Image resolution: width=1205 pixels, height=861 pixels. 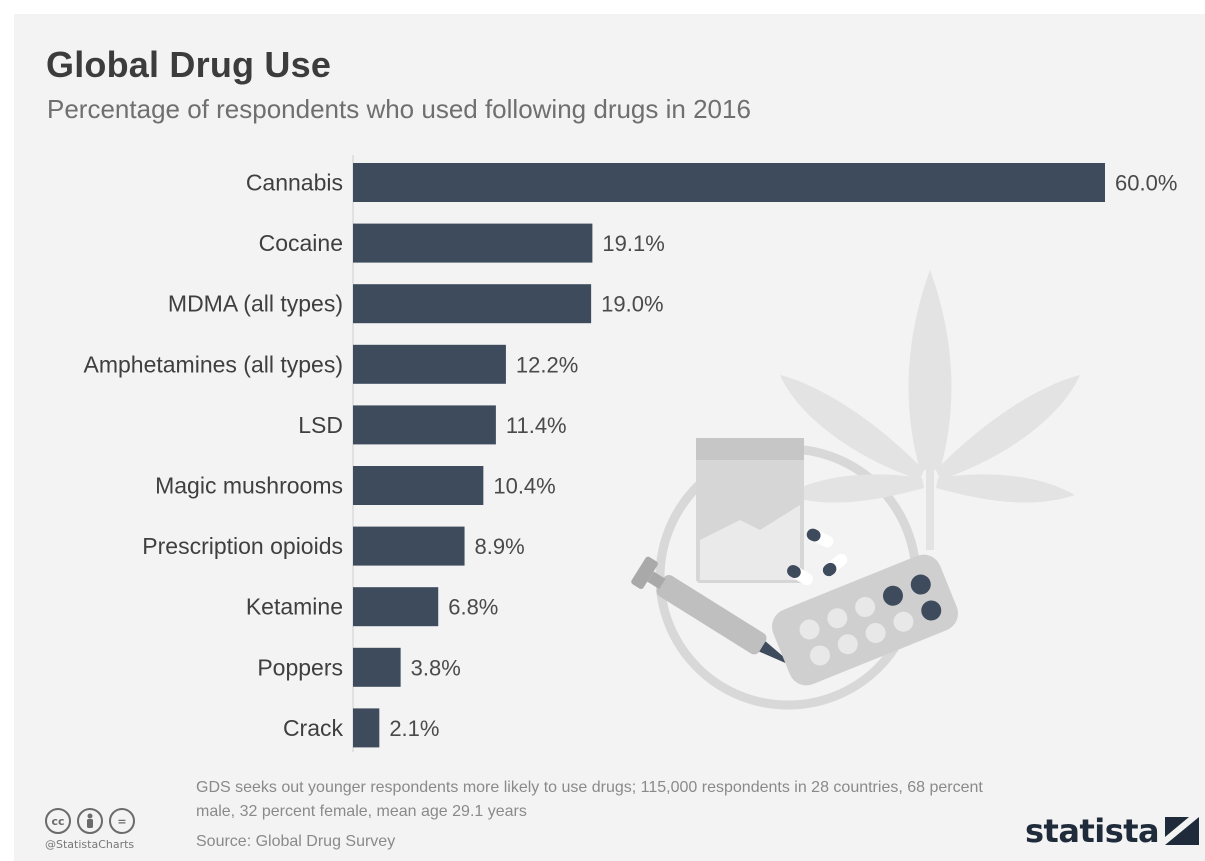 I want to click on value-label: 60.0%, so click(x=1146, y=183).